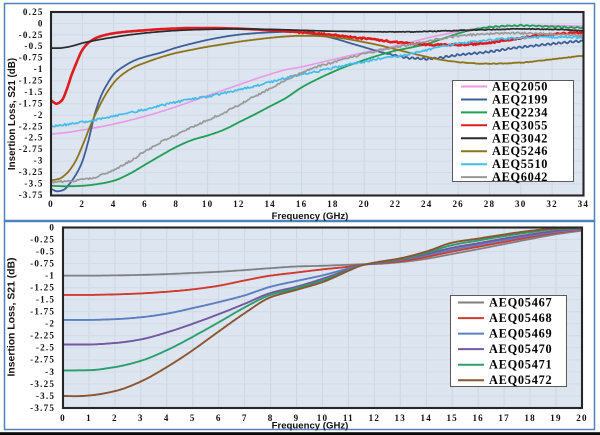 The image size is (600, 435). I want to click on svg-text: AEQ05472, so click(520, 380).